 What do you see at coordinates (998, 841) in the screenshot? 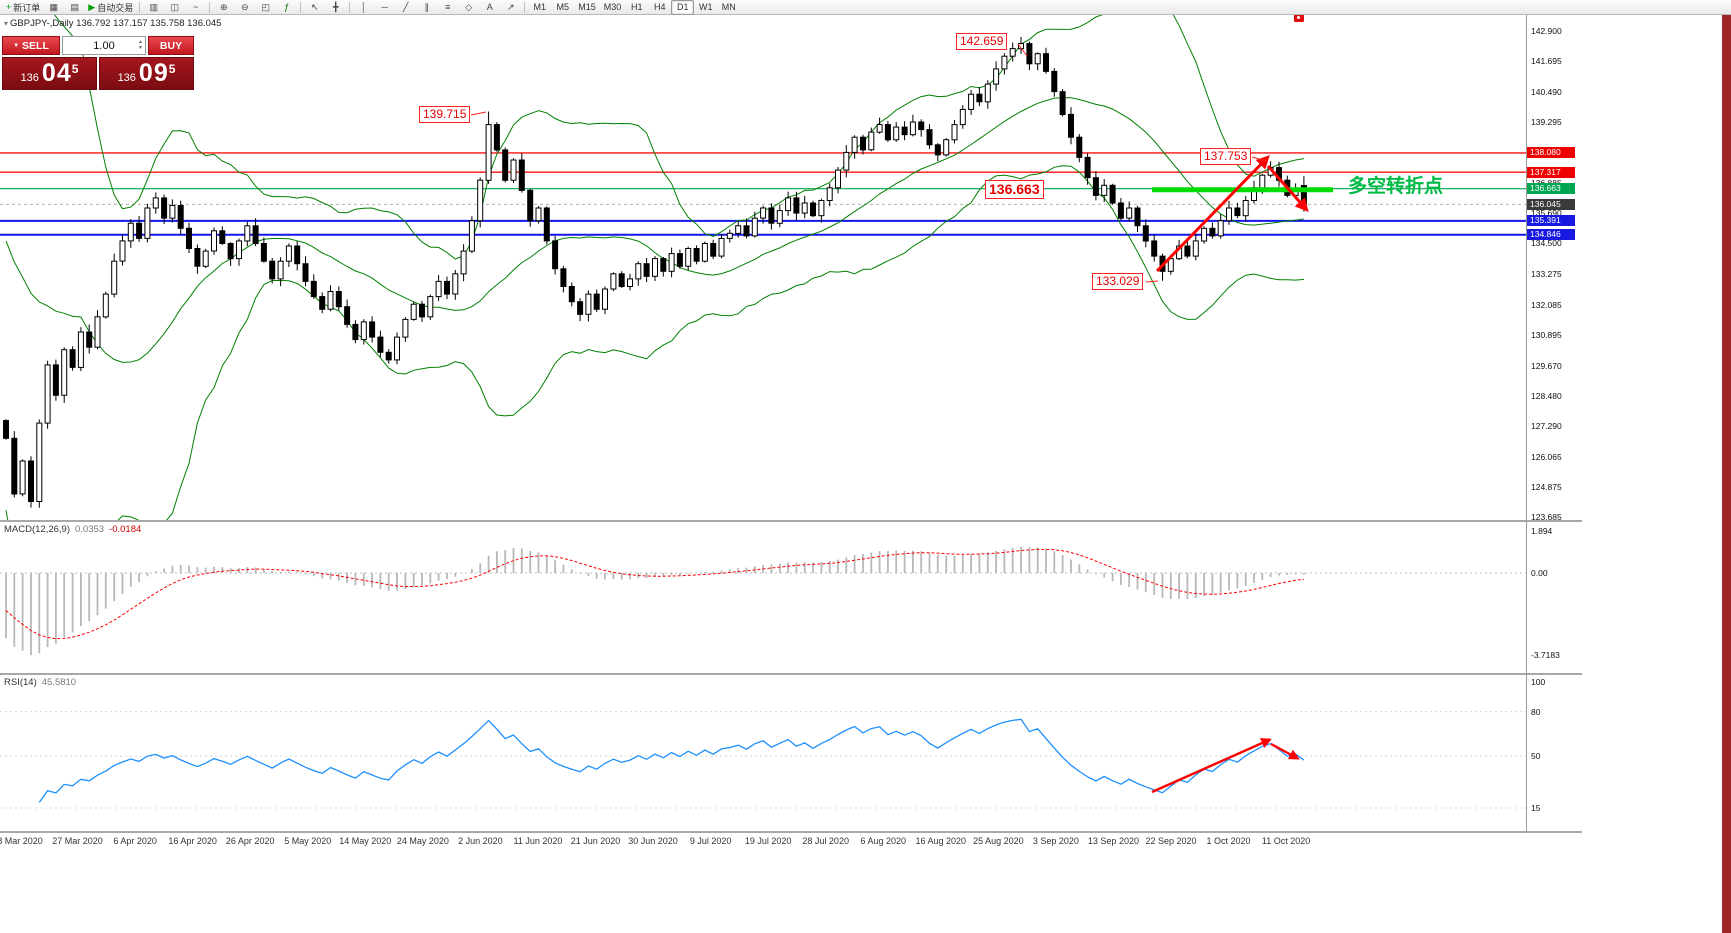
I see `time-axis-label: 25 Aug 2020` at bounding box center [998, 841].